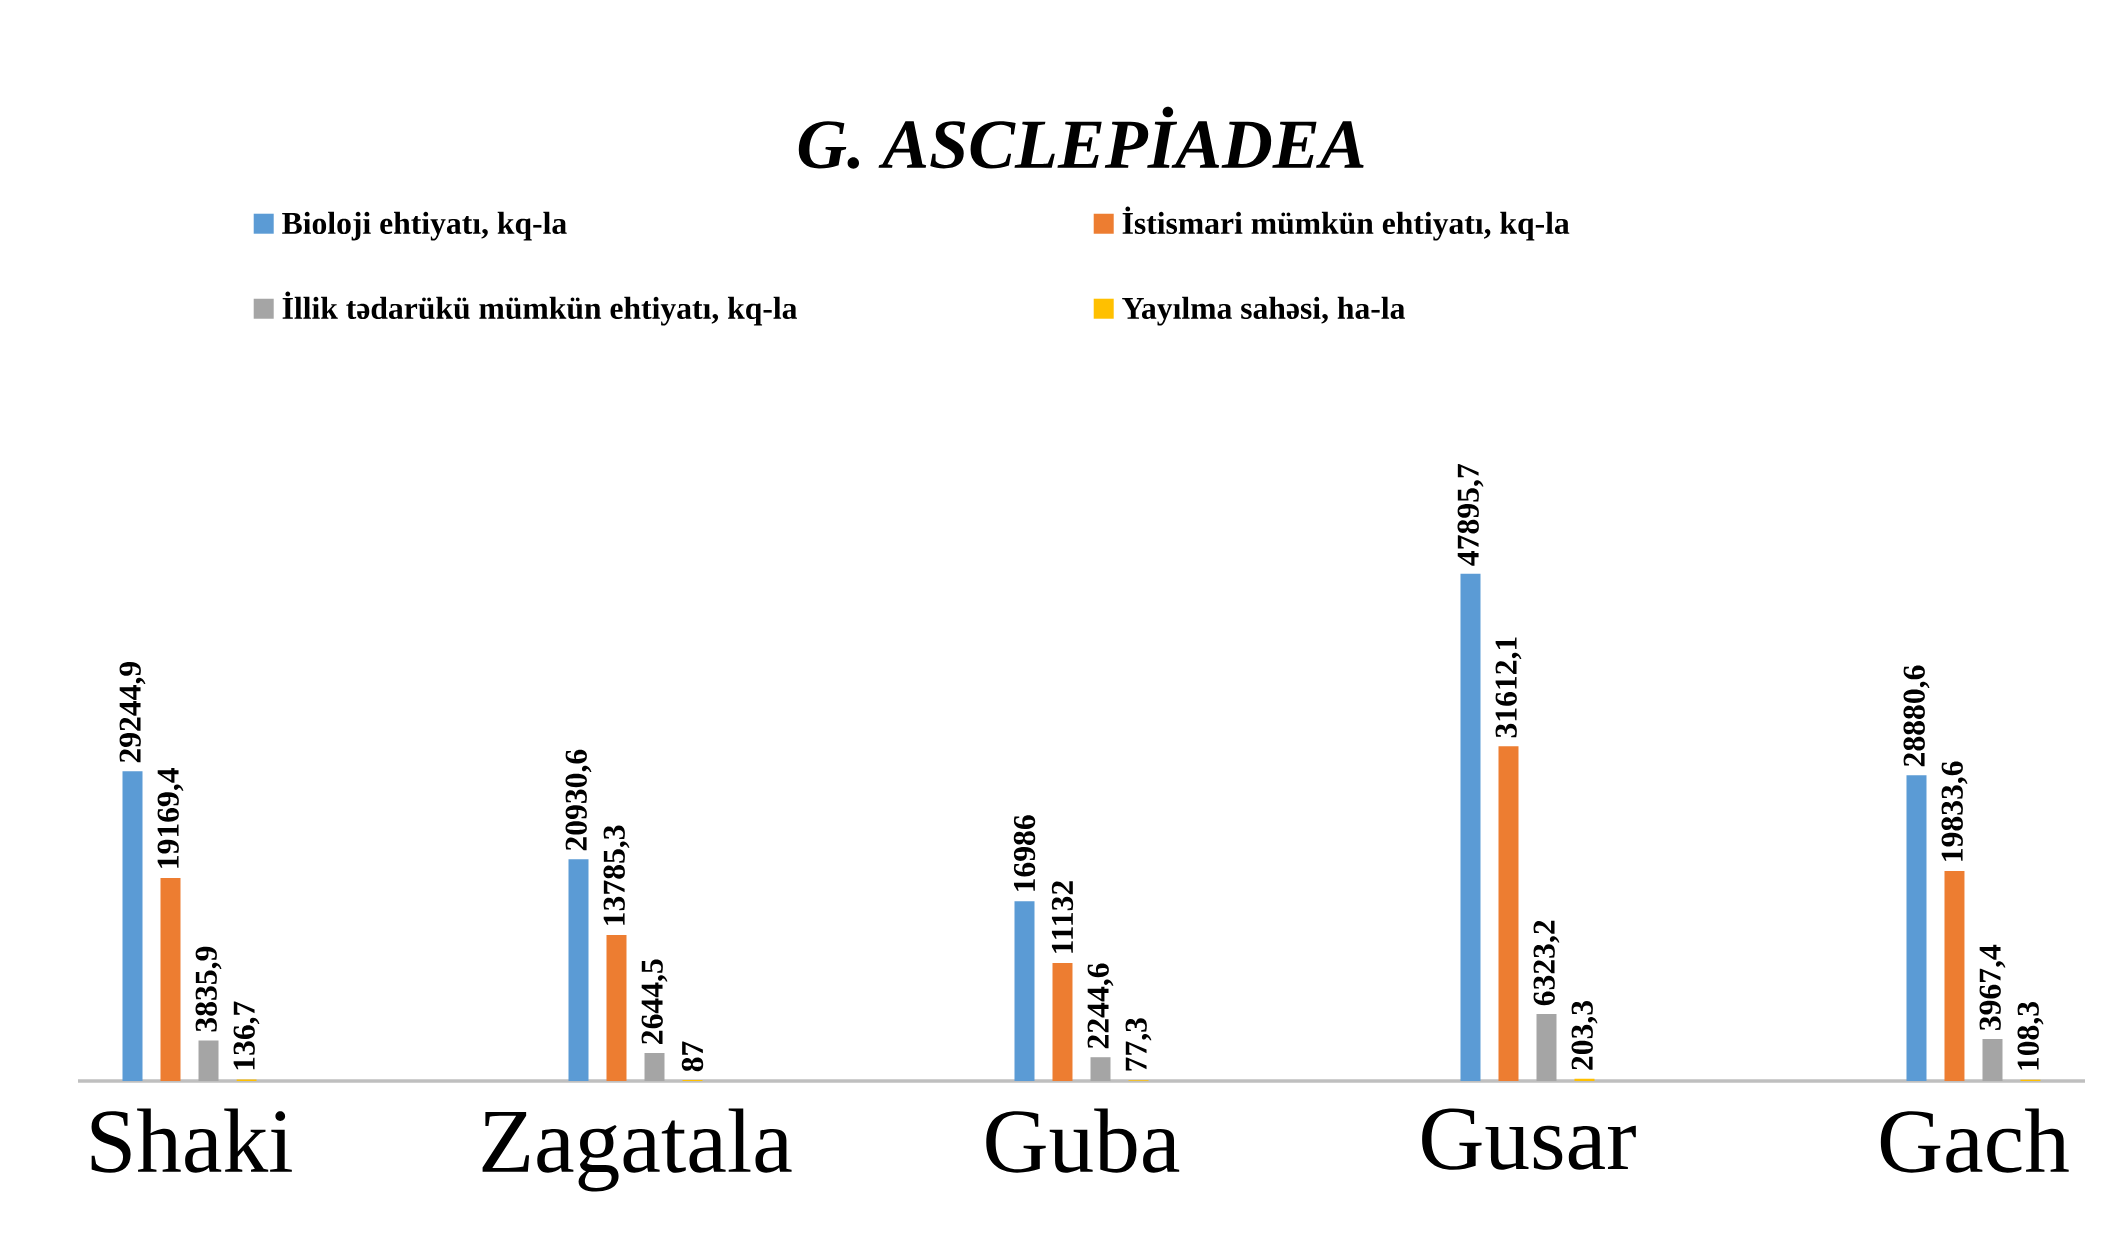 The width and height of the screenshot is (2118, 1247). I want to click on x-tick-label: Gach, so click(1974, 1140).